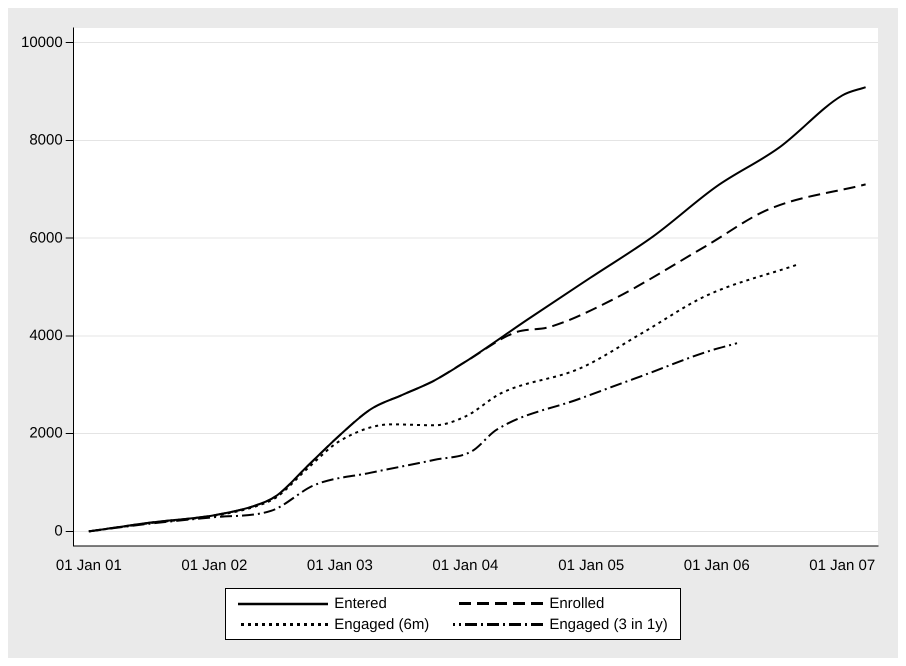  What do you see at coordinates (360, 603) in the screenshot?
I see `text: Entered` at bounding box center [360, 603].